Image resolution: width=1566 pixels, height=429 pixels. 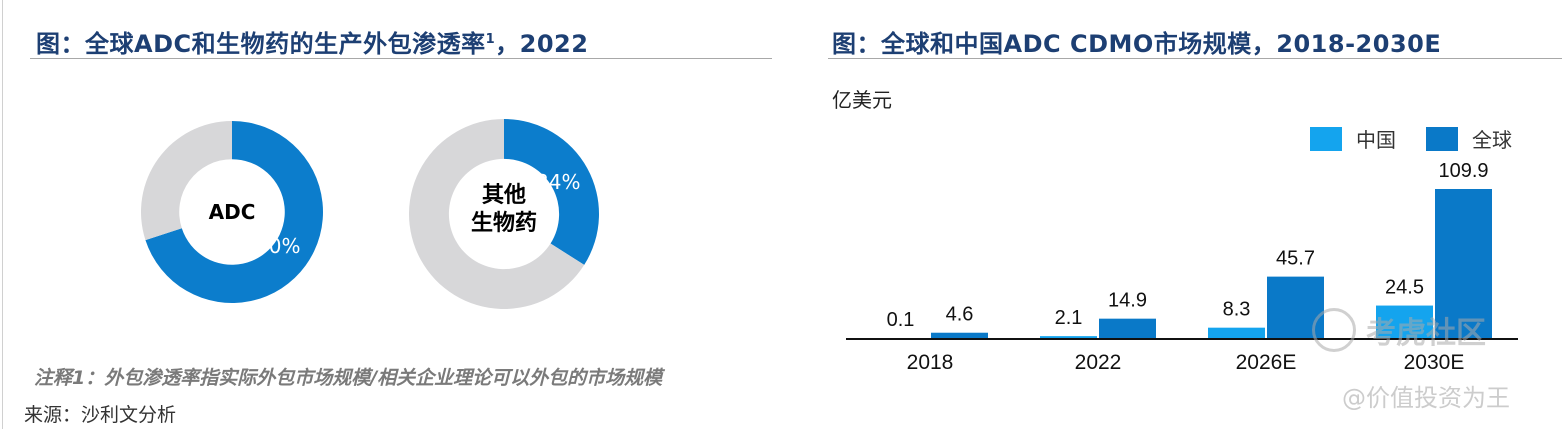 What do you see at coordinates (490, 39) in the screenshot?
I see `left-title-footnote-mark: 1` at bounding box center [490, 39].